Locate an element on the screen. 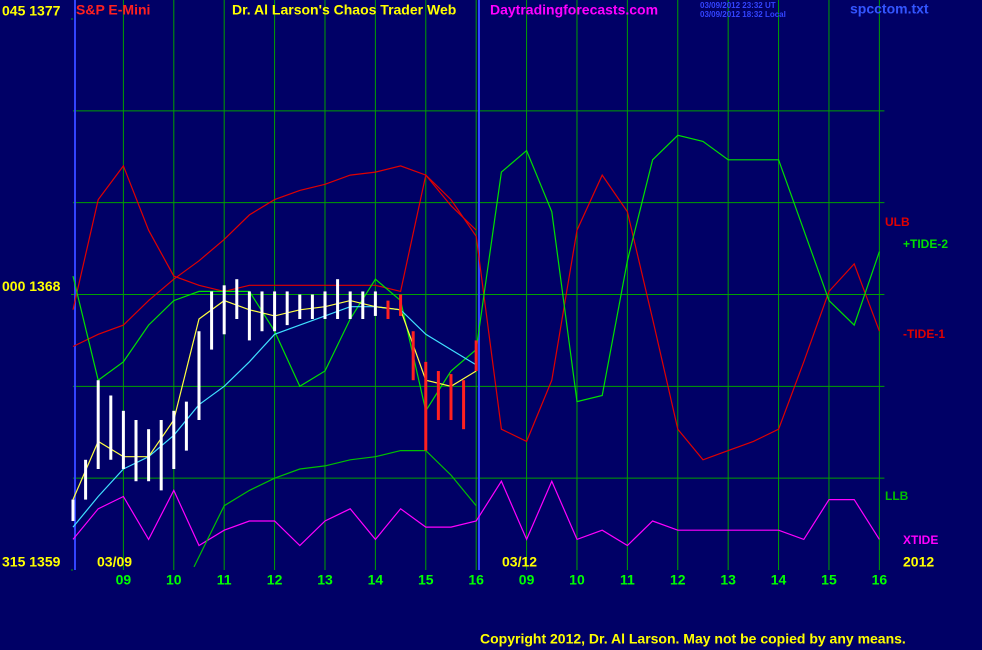 The width and height of the screenshot is (982, 650). legend-label: +TIDE-2 is located at coordinates (925, 244).